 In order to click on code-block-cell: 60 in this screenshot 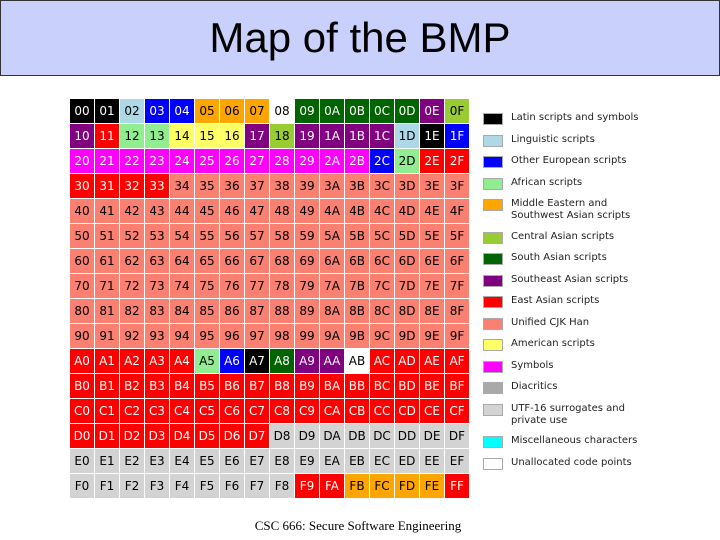, I will do `click(82, 261)`.